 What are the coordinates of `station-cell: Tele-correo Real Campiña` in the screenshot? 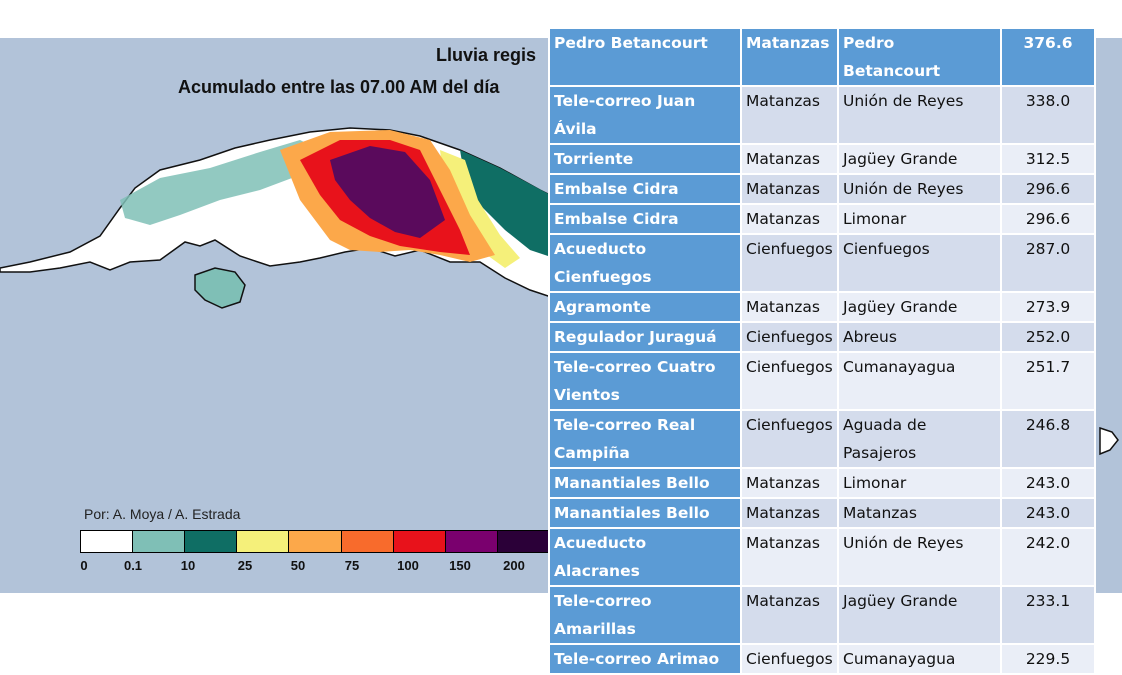 It's located at (645, 439).